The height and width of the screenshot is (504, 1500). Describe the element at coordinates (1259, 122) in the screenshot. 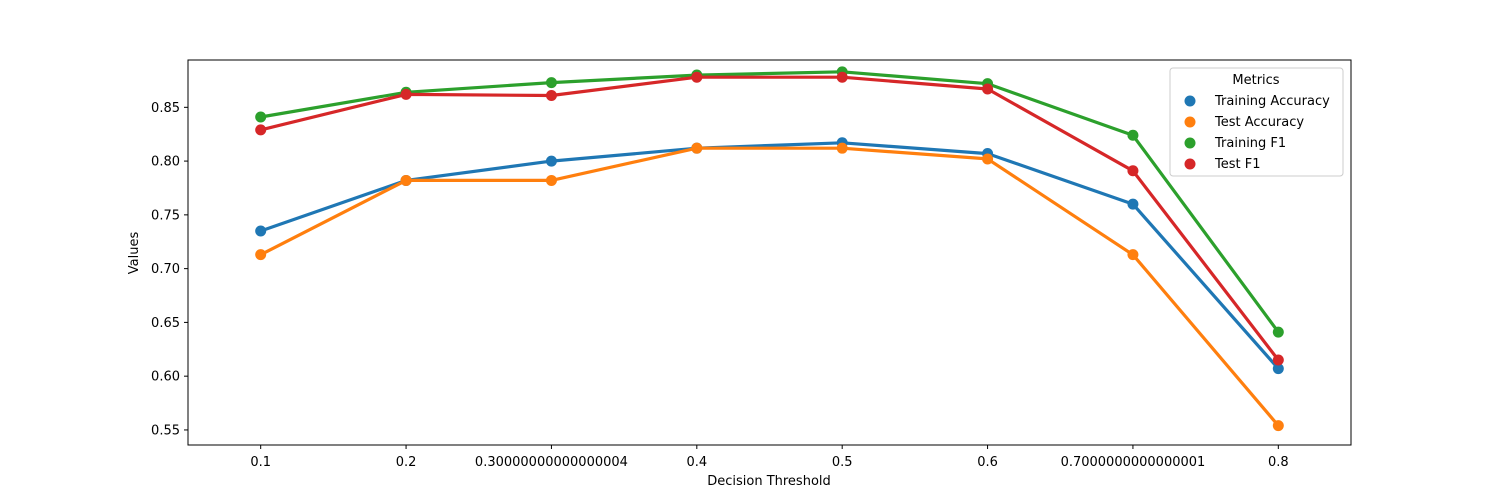

I see `legend-label: Test Accuracy` at that location.